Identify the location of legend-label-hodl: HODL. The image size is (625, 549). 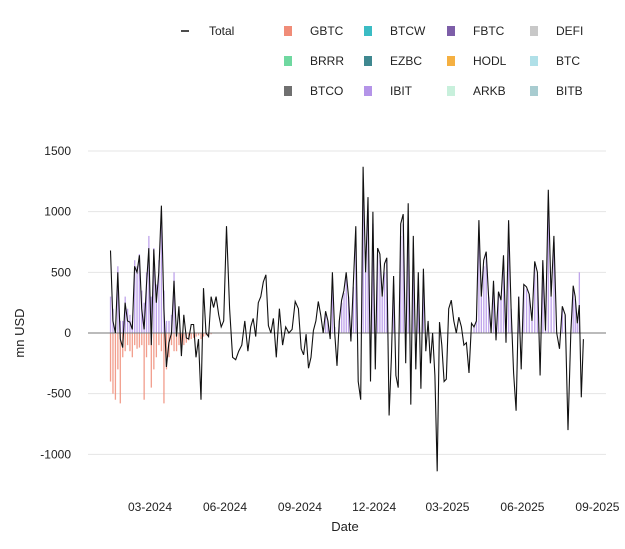
(490, 61).